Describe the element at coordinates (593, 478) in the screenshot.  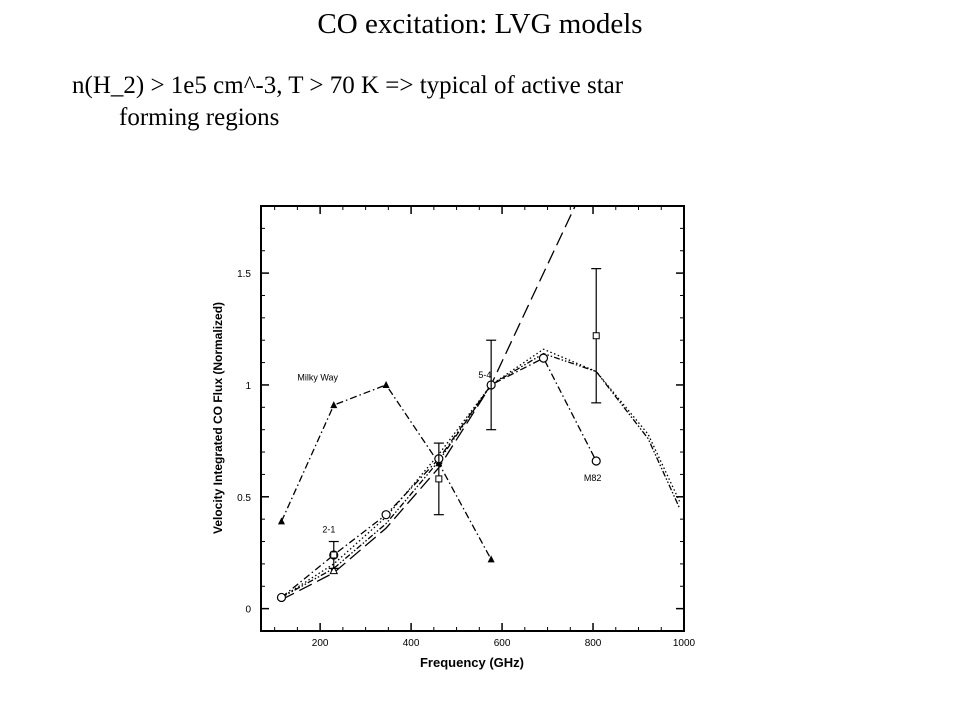
I see `annotation-label: M82` at that location.